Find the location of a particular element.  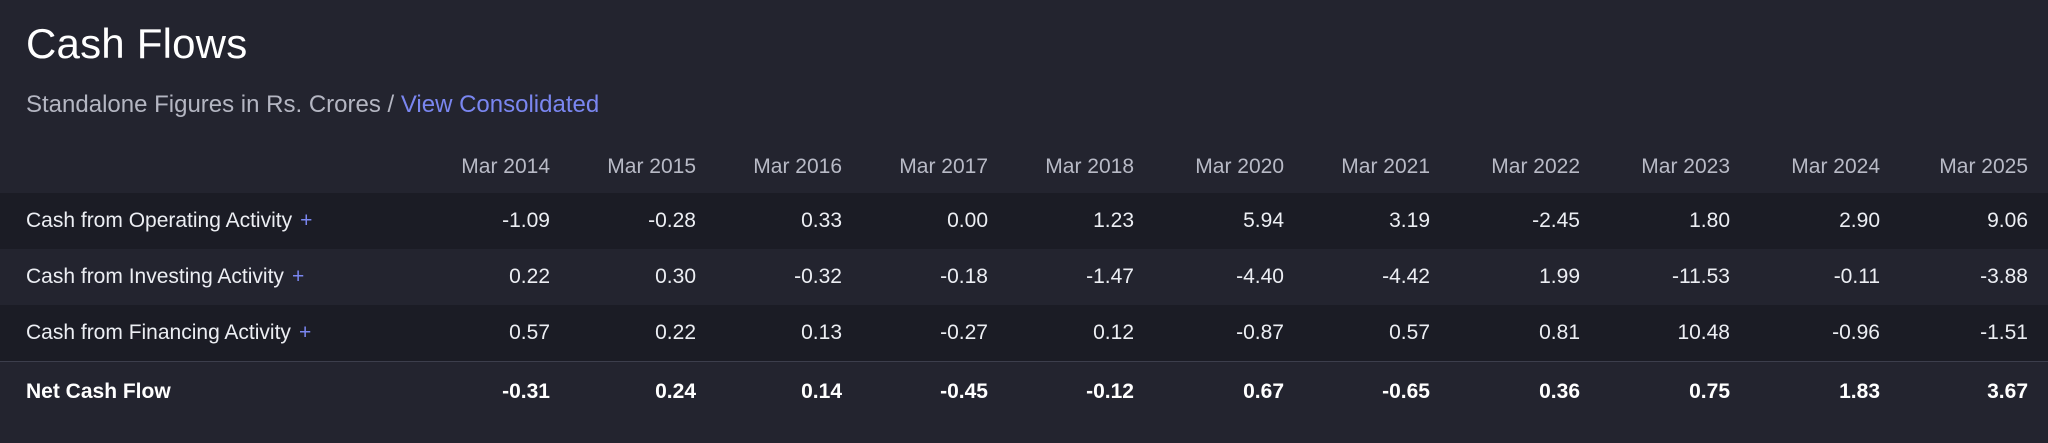

column-header: Mar 2025 is located at coordinates (1983, 166).